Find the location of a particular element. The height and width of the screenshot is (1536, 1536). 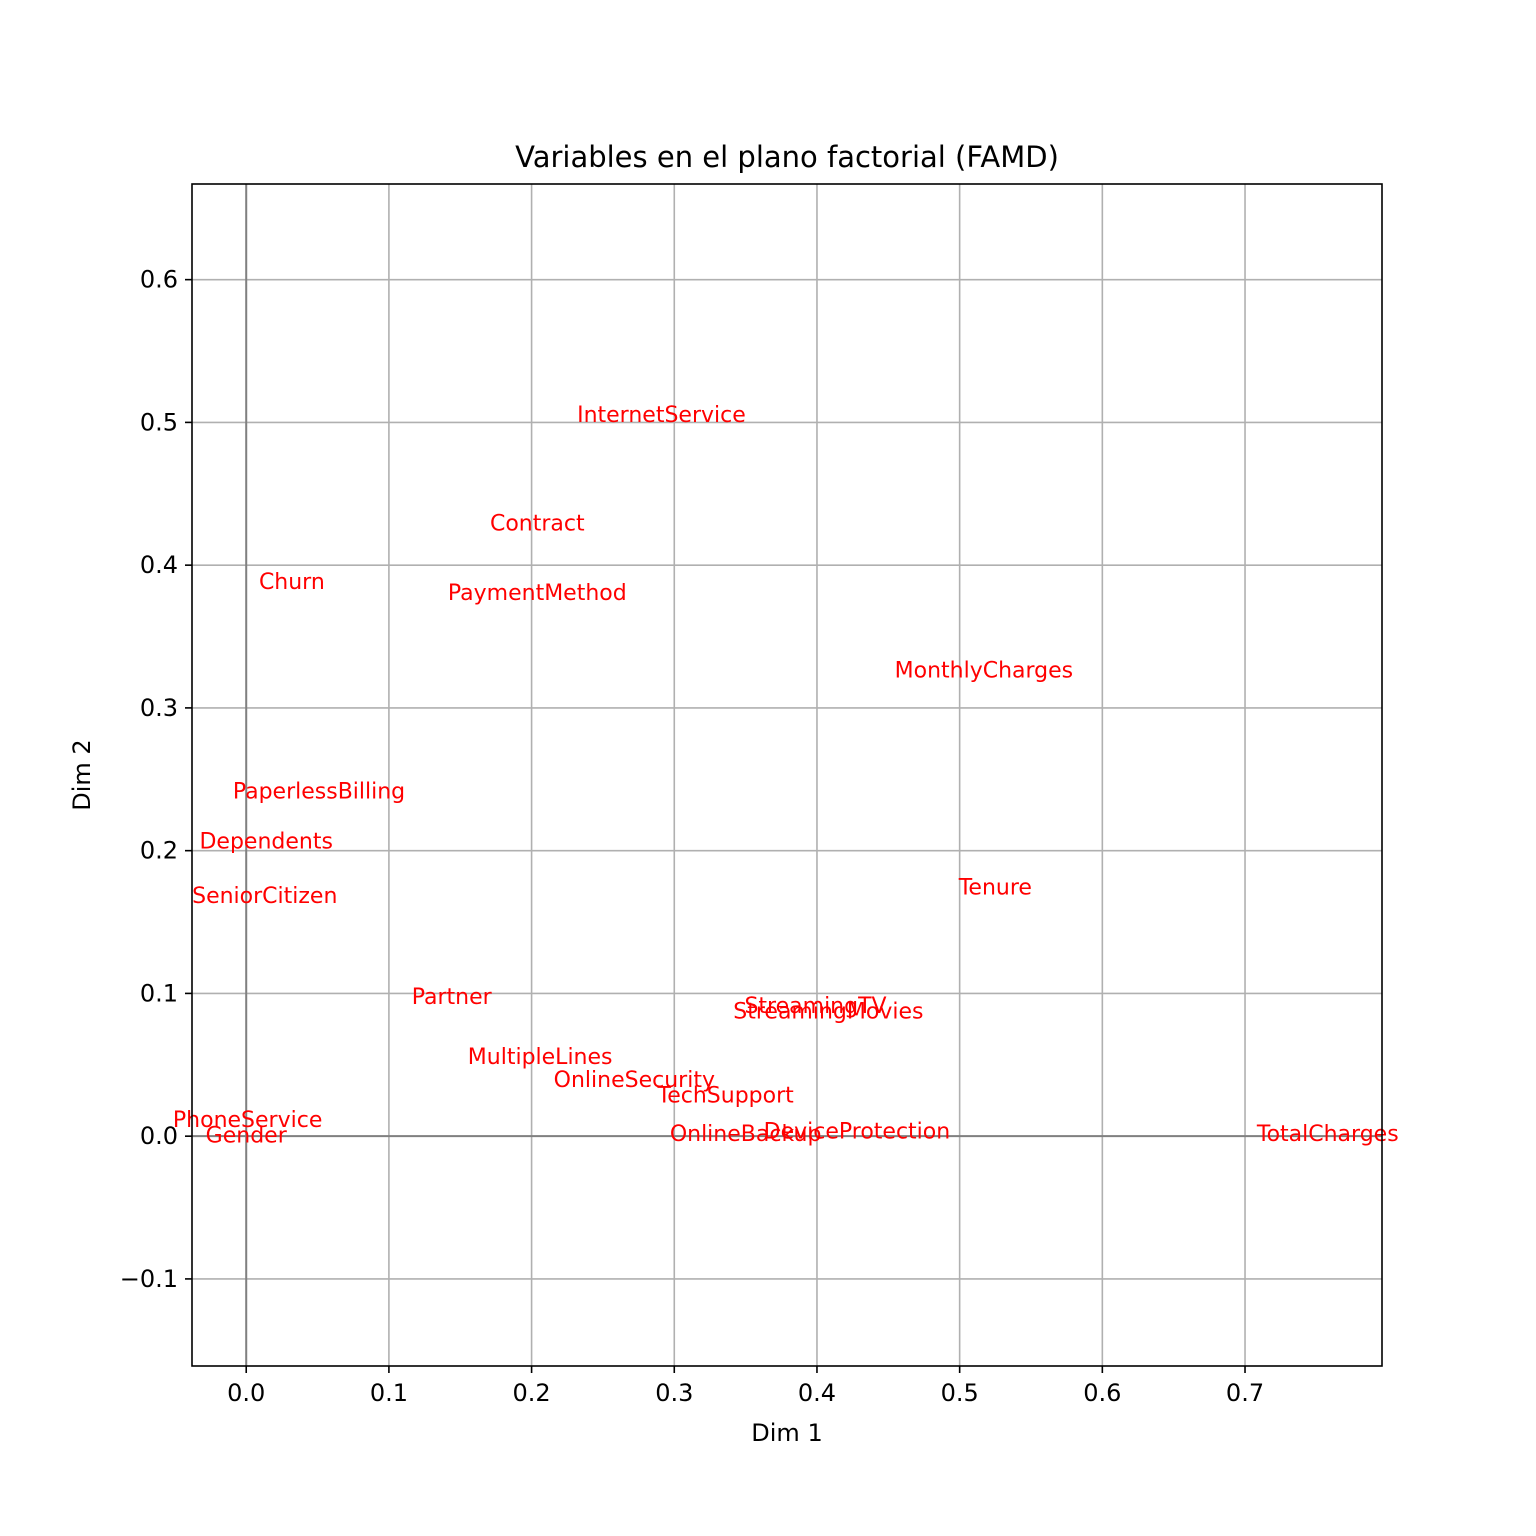

x-tick-label: 0.5 is located at coordinates (960, 1393).